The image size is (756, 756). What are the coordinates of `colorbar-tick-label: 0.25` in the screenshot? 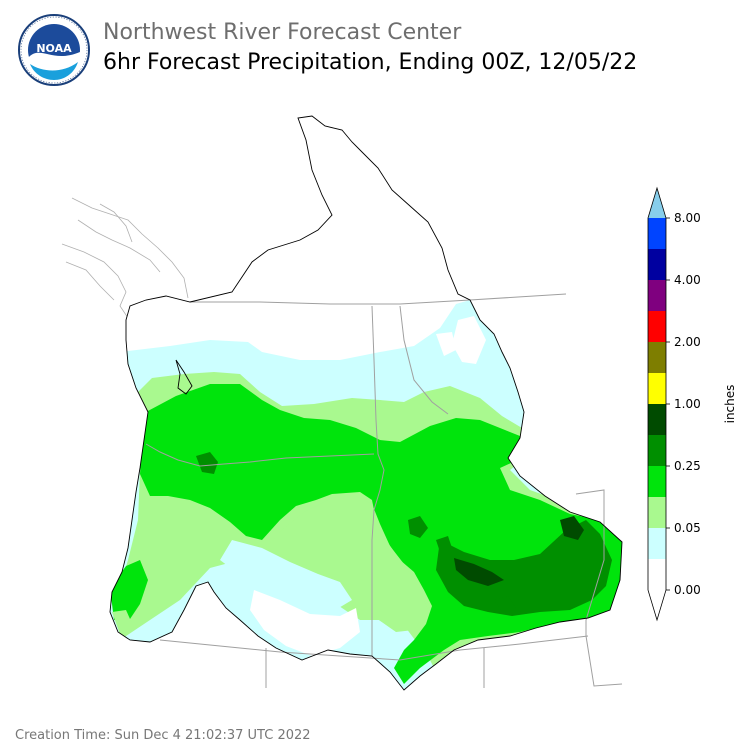 It's located at (687, 466).